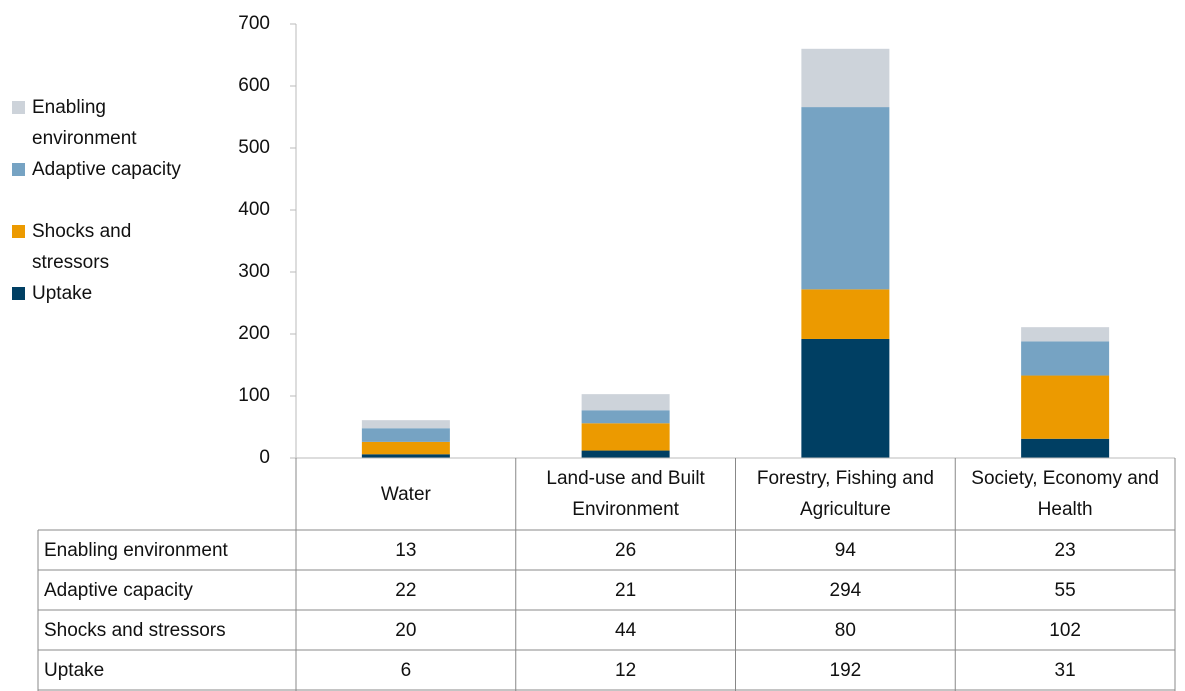 Image resolution: width=1185 pixels, height=691 pixels. I want to click on y-tick-label: 100, so click(254, 395).